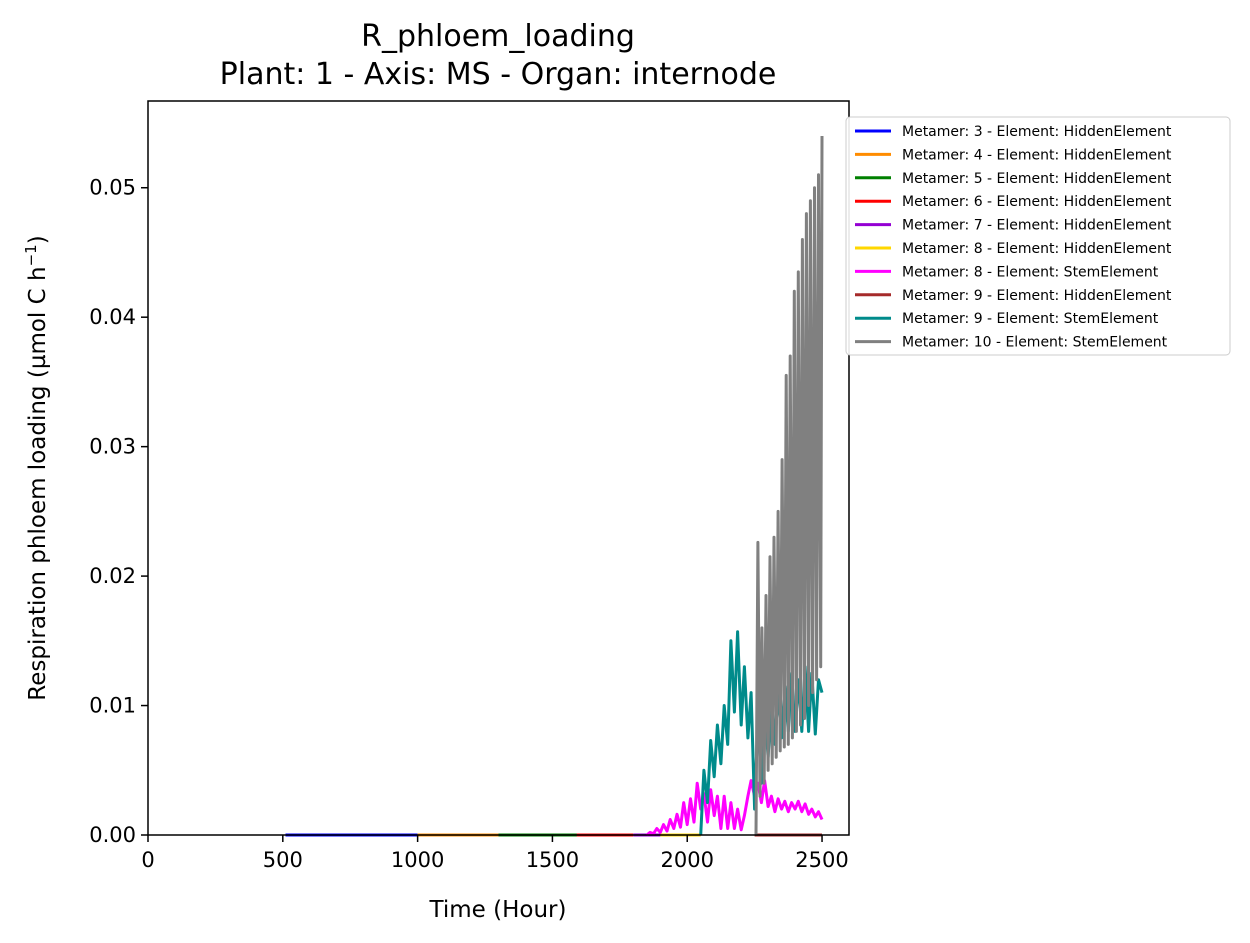 Image resolution: width=1250 pixels, height=943 pixels. What do you see at coordinates (112, 447) in the screenshot?
I see `y-tick-label: 0.03` at bounding box center [112, 447].